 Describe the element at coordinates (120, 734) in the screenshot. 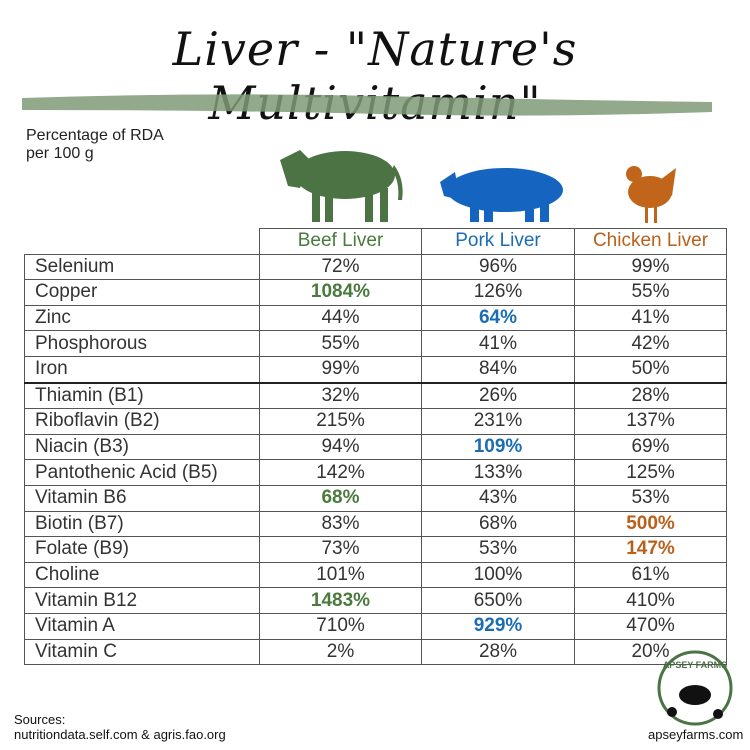

I see `source-line: nutritiondata.self.com & agris.fao.org` at that location.